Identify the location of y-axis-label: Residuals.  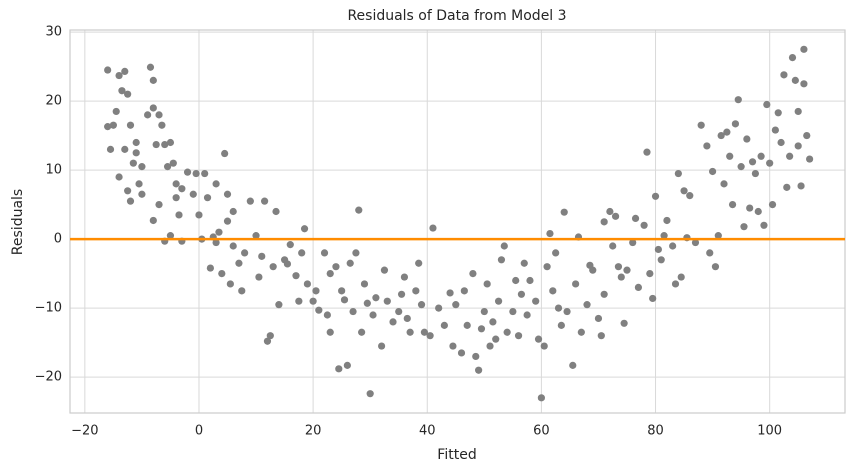
(18, 222).